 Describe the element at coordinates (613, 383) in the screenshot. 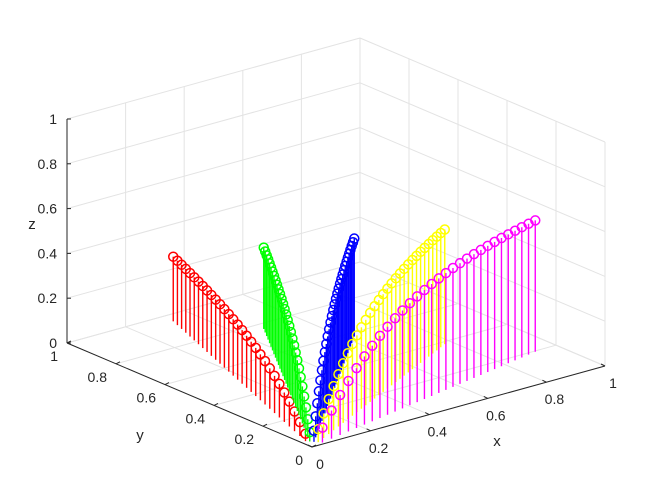

I see `x-tick-label-5: 1` at that location.